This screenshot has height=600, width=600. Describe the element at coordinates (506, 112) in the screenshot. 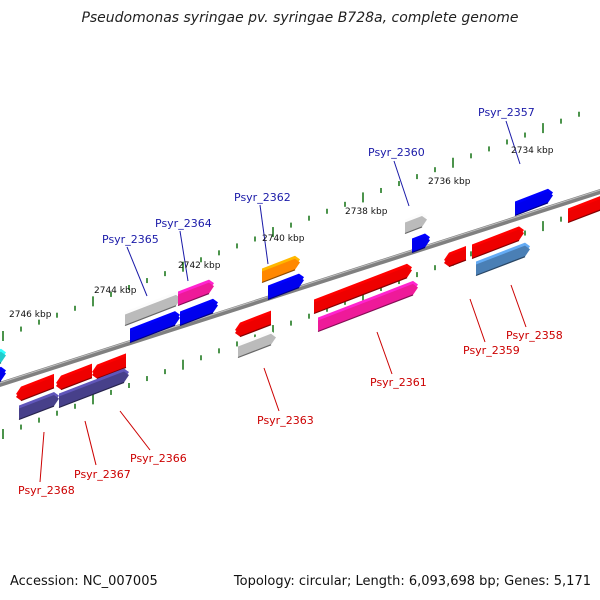

I see `gene-label-top: Psyr_2357` at that location.